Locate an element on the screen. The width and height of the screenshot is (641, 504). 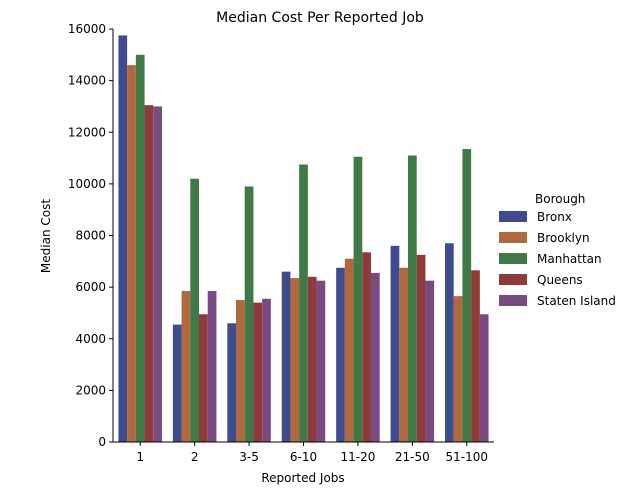
legend-title: Borough is located at coordinates (560, 199).